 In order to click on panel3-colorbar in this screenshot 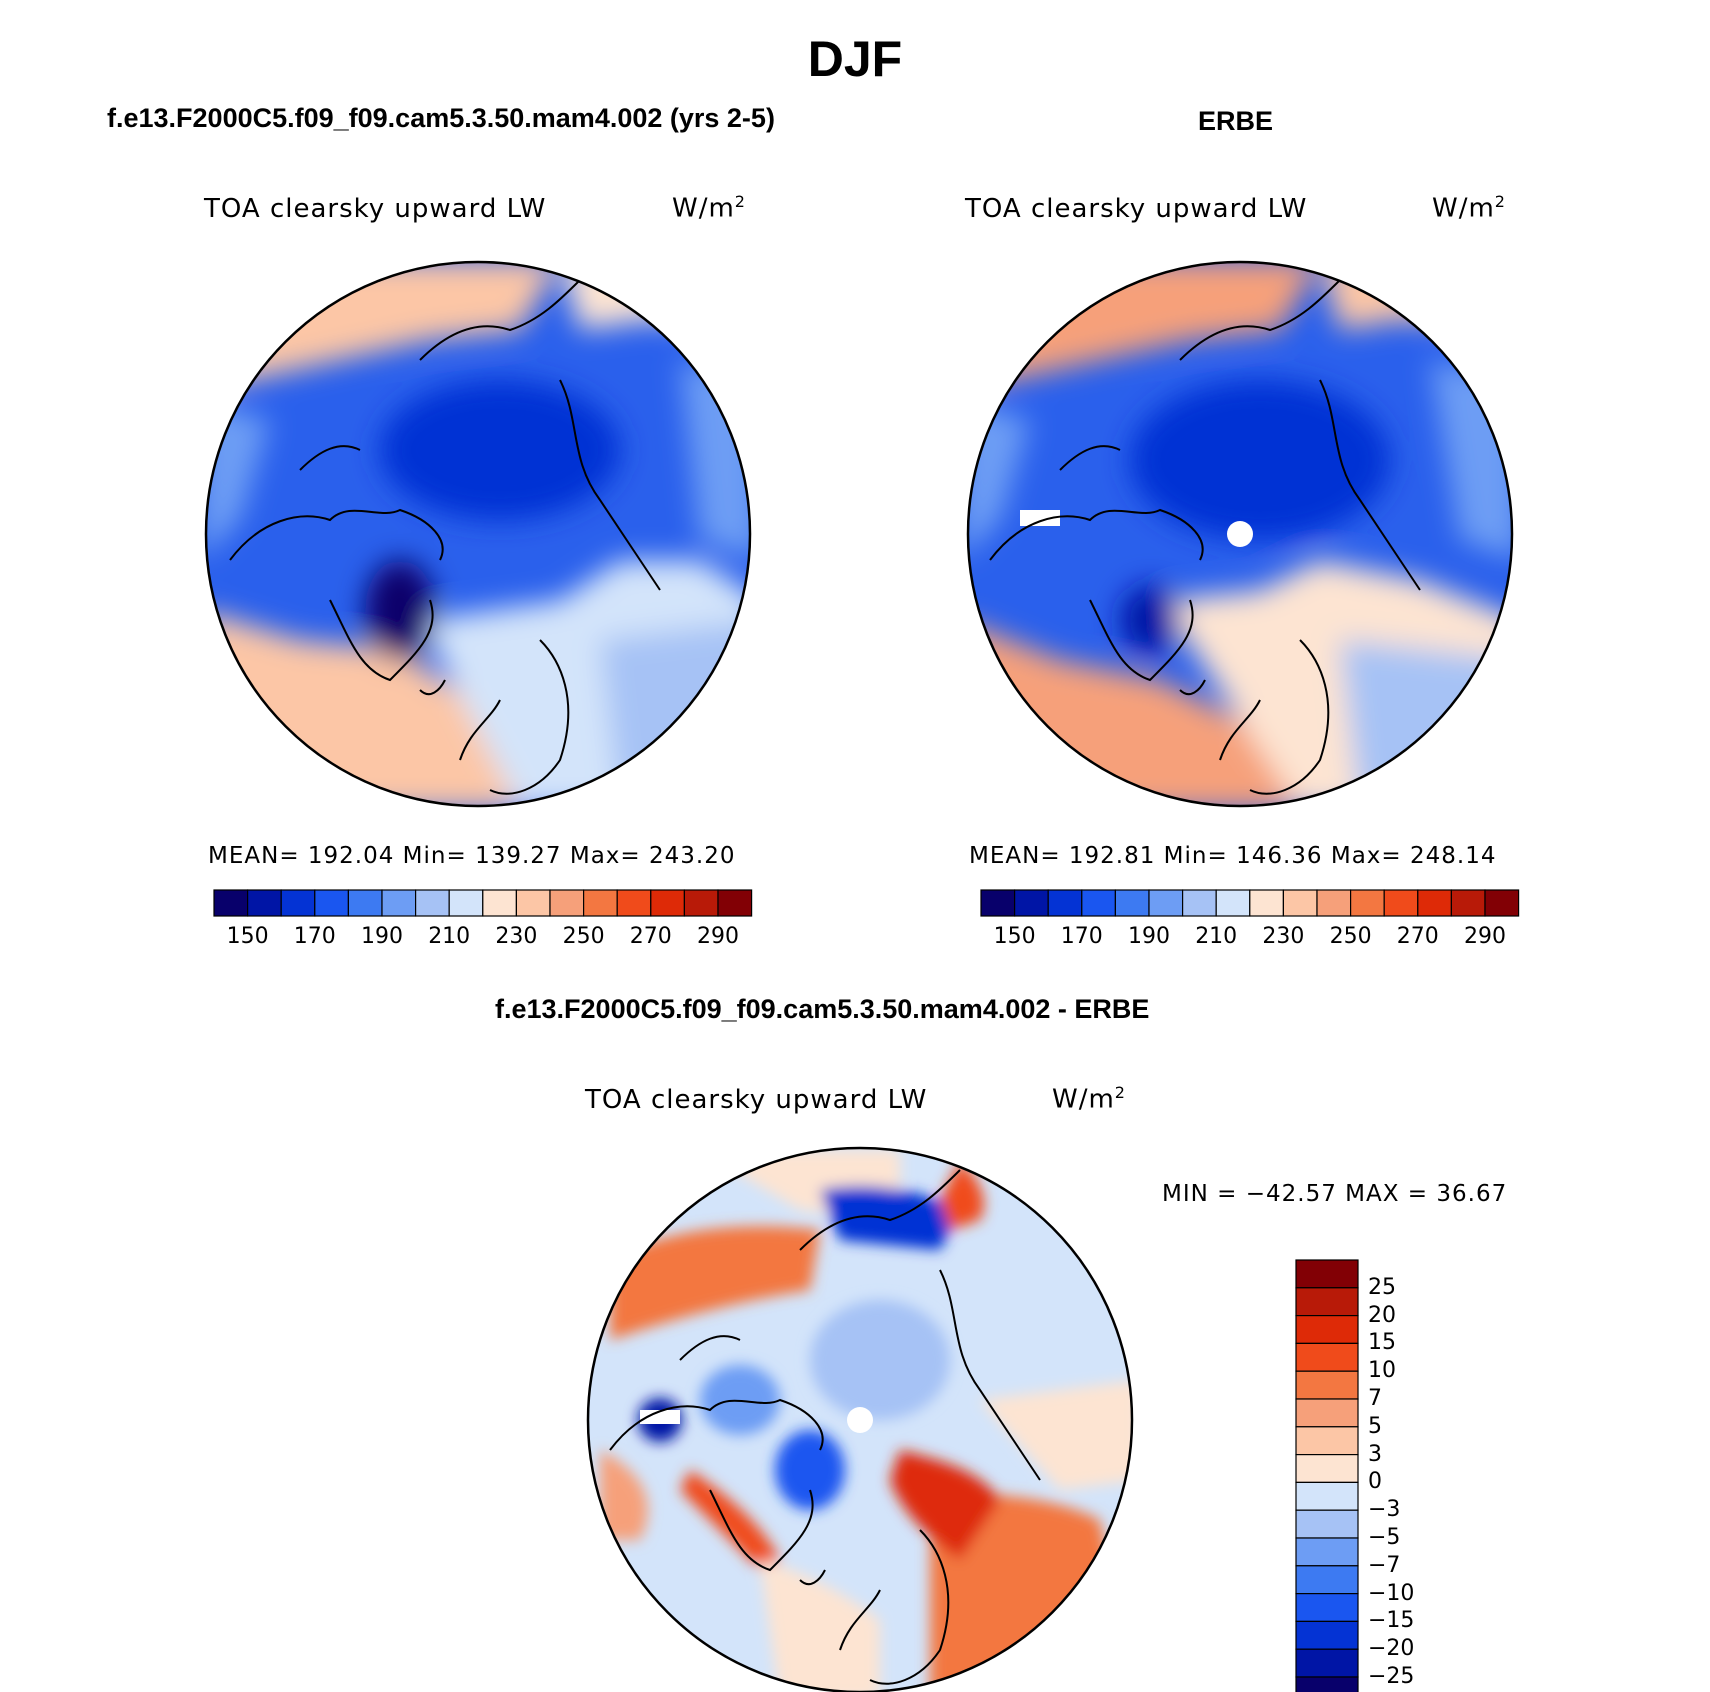, I will do `click(1327, 1475)`.